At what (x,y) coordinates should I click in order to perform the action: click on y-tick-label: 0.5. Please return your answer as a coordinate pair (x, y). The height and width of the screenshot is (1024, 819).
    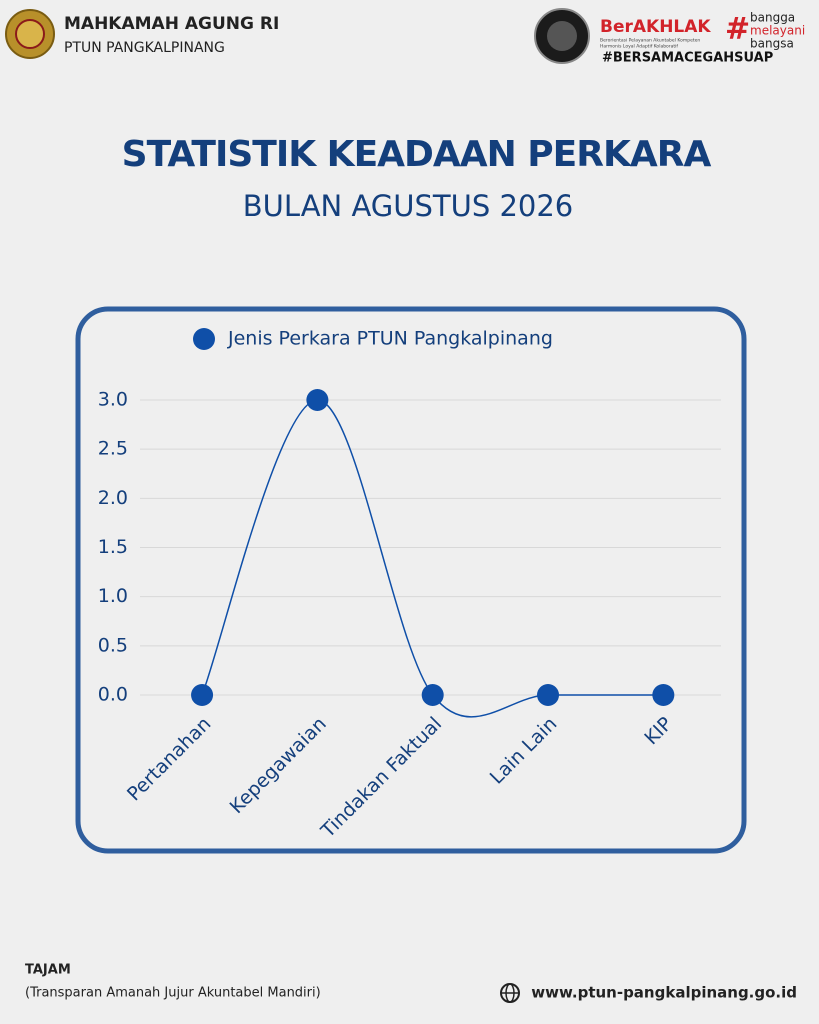
    Looking at the image, I should click on (113, 645).